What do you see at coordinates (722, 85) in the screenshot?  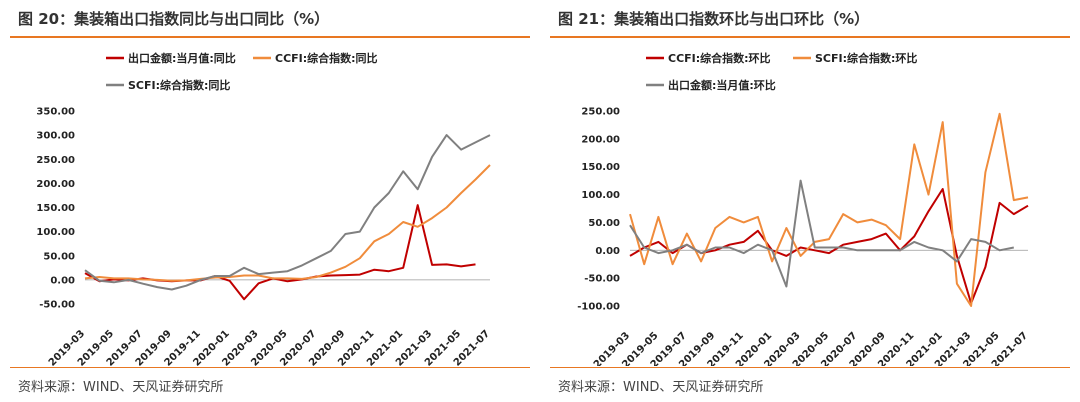 I see `legend-label: 出口金额:当月值:环比` at bounding box center [722, 85].